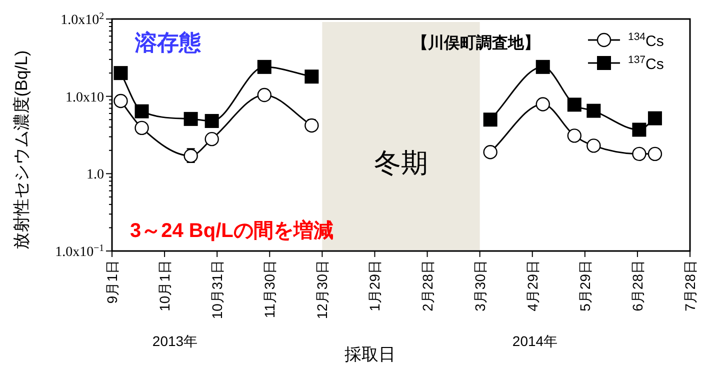  Describe the element at coordinates (535, 341) in the screenshot. I see `text: 2014年` at that location.